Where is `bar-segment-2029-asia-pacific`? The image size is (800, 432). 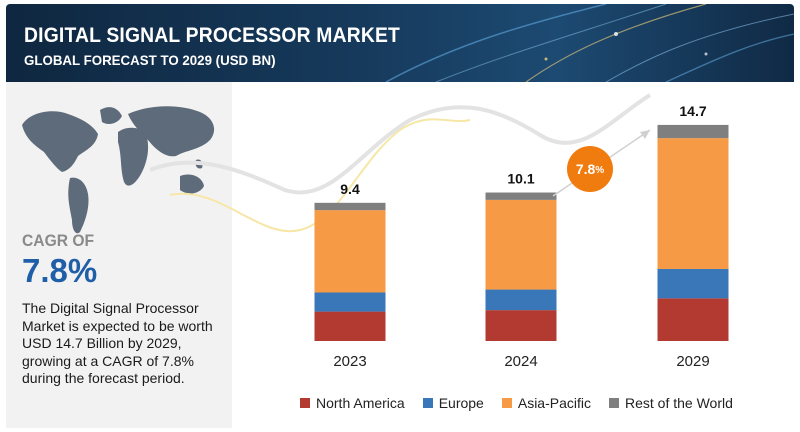
bar-segment-2029-asia-pacific is located at coordinates (693, 203).